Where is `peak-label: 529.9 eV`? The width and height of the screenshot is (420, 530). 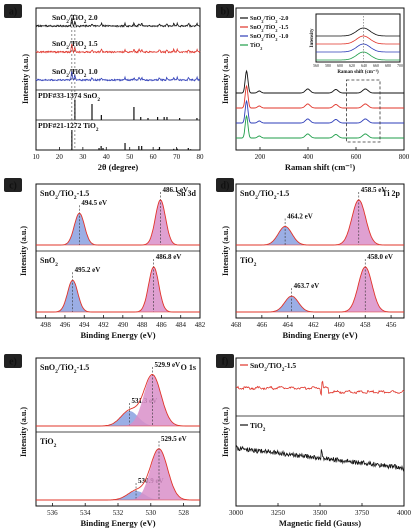
peak-label: 529.9 eV is located at coordinates (167, 365).